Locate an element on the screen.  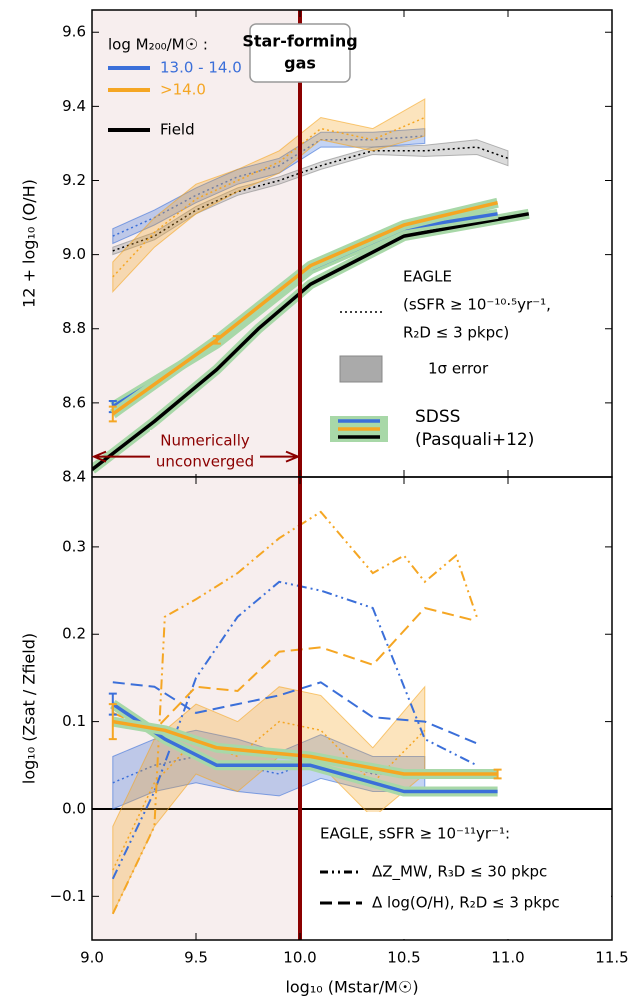
legend-label: Δ log(O/H), R₂D ≤ 3 pkpc is located at coordinates (466, 903).